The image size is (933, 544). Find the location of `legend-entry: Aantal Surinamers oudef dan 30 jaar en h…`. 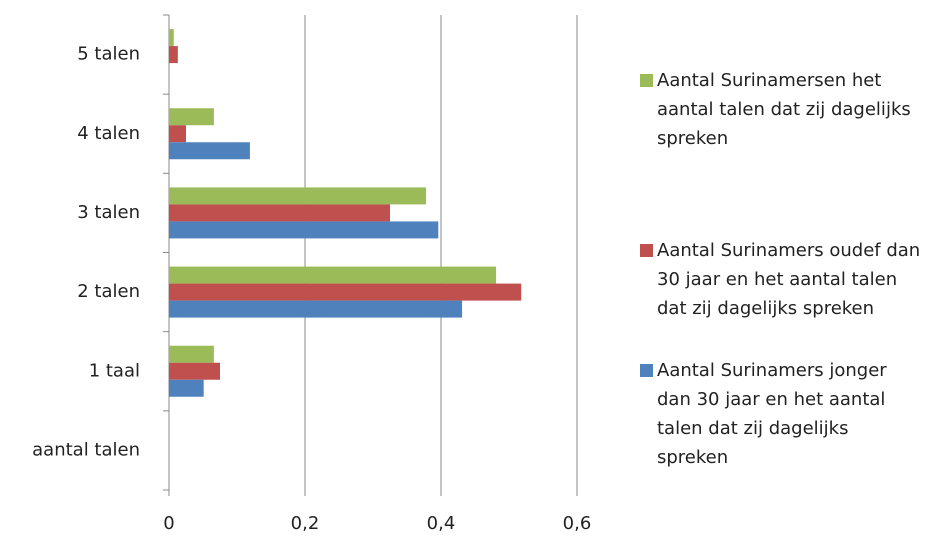

legend-entry: Aantal Surinamers oudef dan 30 jaar en h… is located at coordinates (782, 279).